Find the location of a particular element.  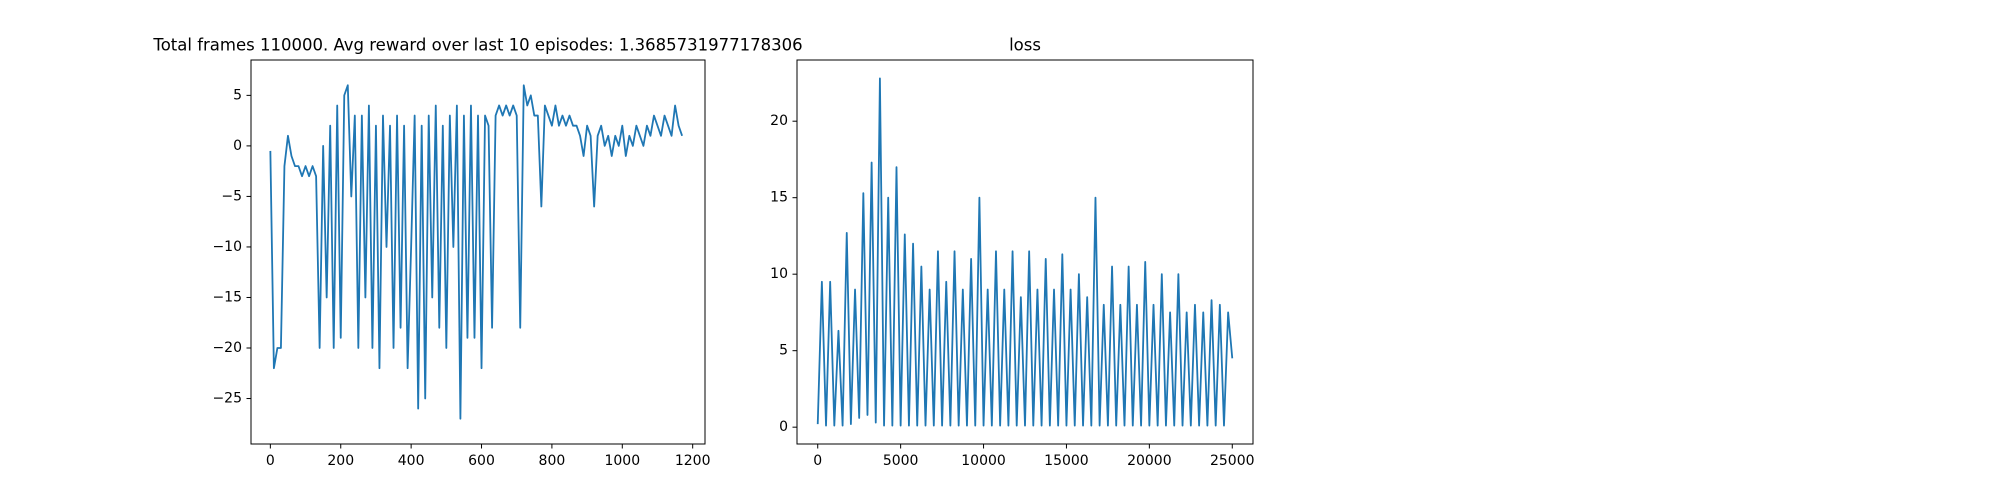

y-tick-label: −5 is located at coordinates (231, 196).